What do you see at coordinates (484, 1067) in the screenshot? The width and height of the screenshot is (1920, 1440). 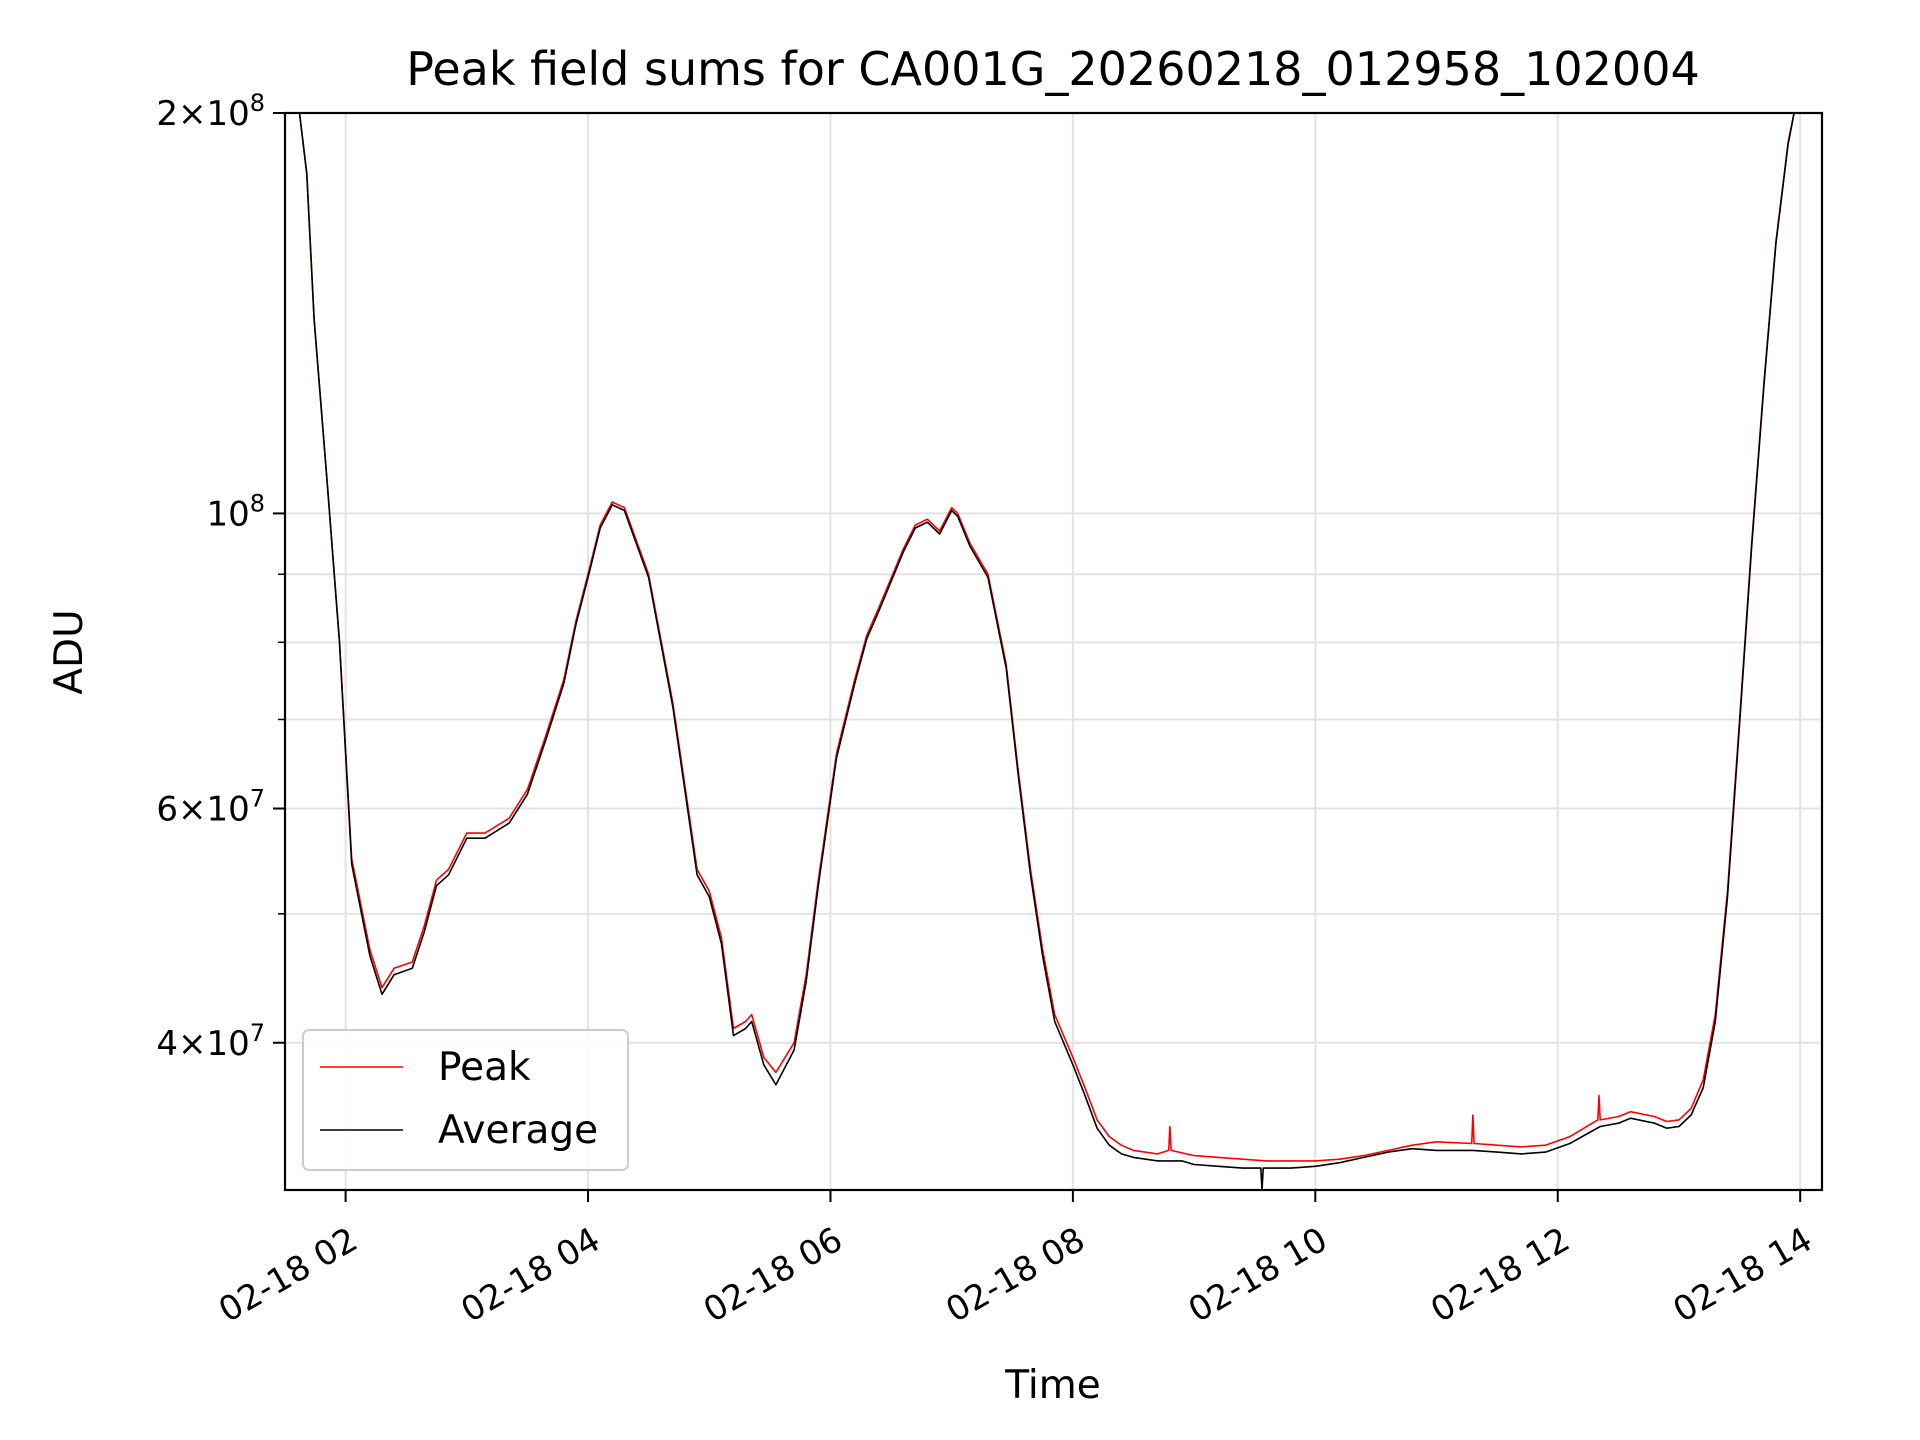 I see `legend-peak-label: Peak` at bounding box center [484, 1067].